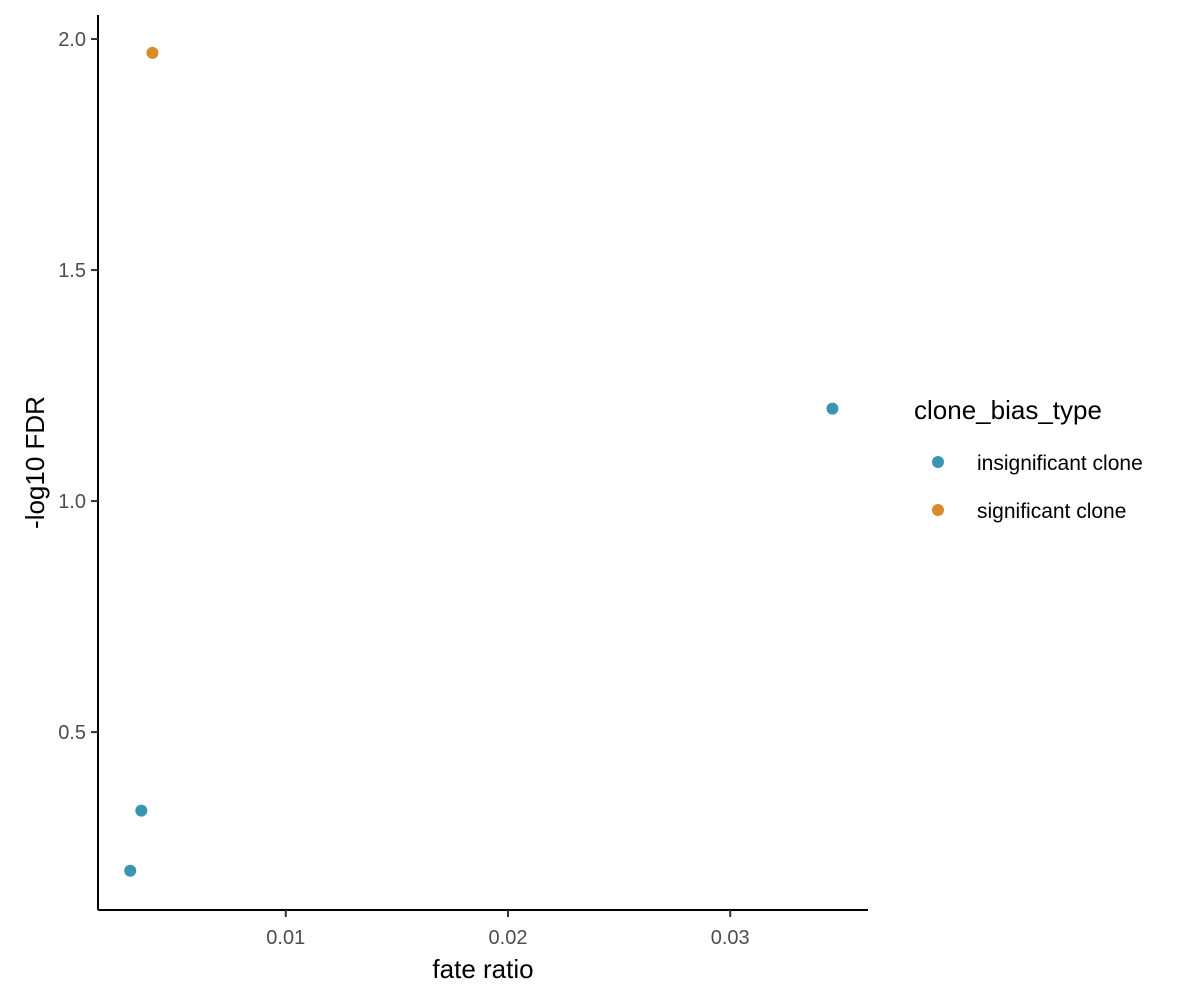 The width and height of the screenshot is (1200, 1000). Describe the element at coordinates (482, 969) in the screenshot. I see `x-axis-title: fate ratio` at that location.